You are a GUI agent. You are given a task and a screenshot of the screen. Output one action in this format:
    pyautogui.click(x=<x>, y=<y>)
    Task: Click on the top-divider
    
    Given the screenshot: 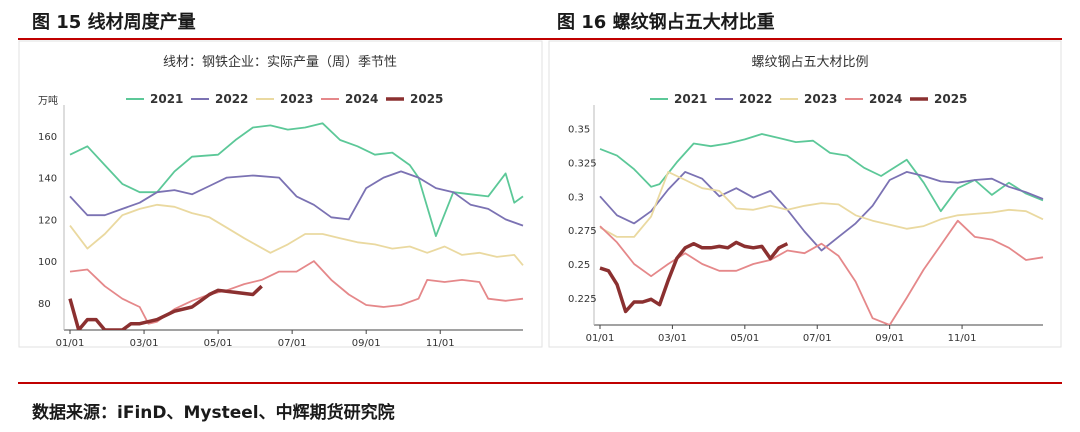 What is the action you would take?
    pyautogui.click(x=540, y=39)
    